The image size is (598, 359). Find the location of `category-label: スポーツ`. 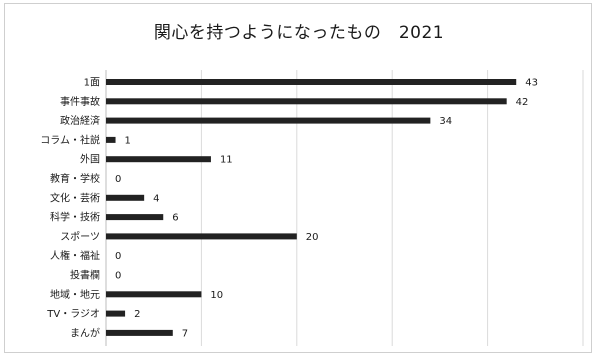

category-label: スポーツ is located at coordinates (80, 237).